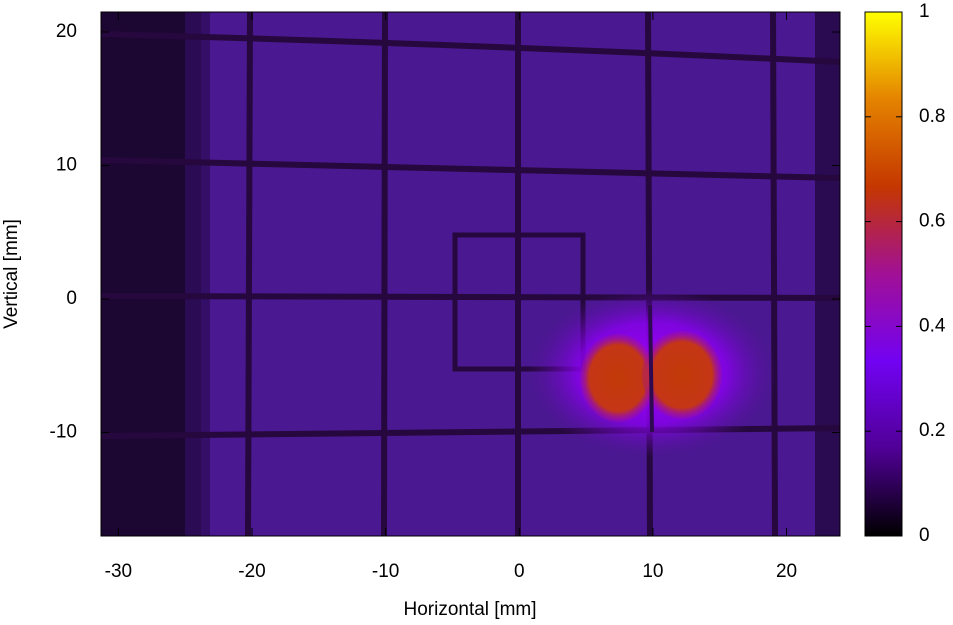 The image size is (953, 625). Describe the element at coordinates (924, 535) in the screenshot. I see `colorbar-tick-label: 0` at that location.